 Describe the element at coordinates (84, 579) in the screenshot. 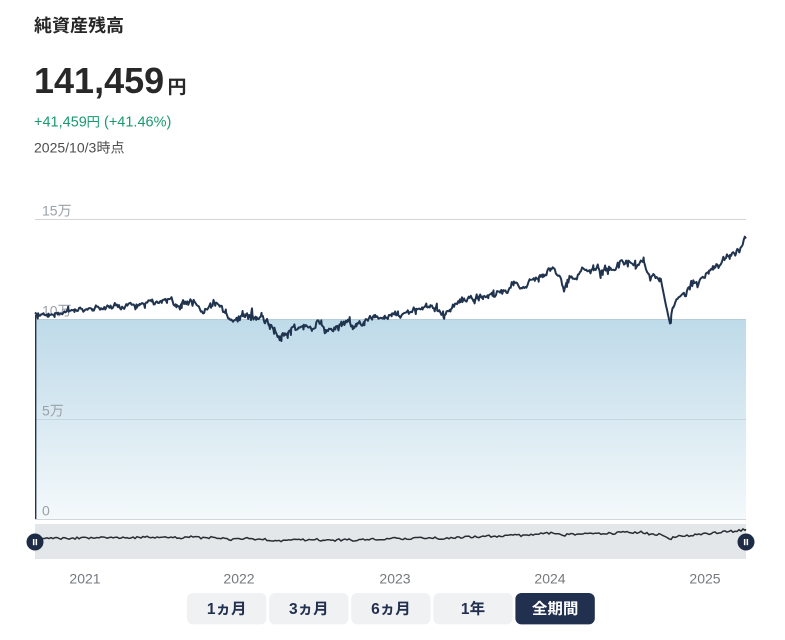

I see `svg-text: 2021` at that location.